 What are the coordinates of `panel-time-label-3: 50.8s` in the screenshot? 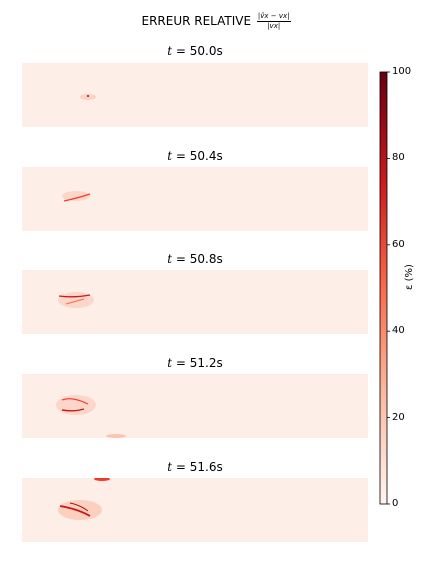 It's located at (206, 259).